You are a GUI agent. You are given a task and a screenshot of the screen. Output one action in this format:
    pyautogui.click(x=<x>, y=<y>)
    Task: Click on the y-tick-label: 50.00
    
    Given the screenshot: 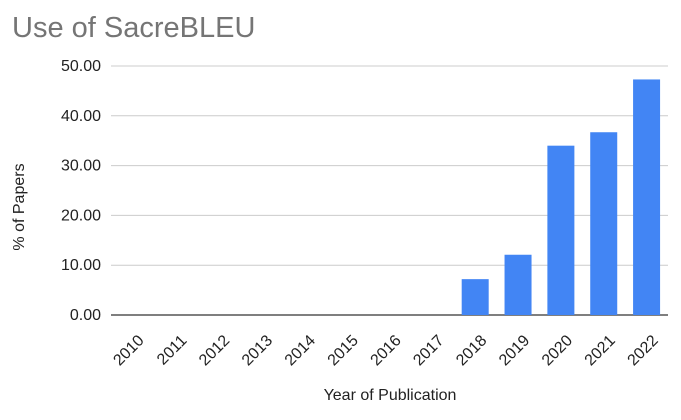 What is the action you would take?
    pyautogui.click(x=81, y=66)
    